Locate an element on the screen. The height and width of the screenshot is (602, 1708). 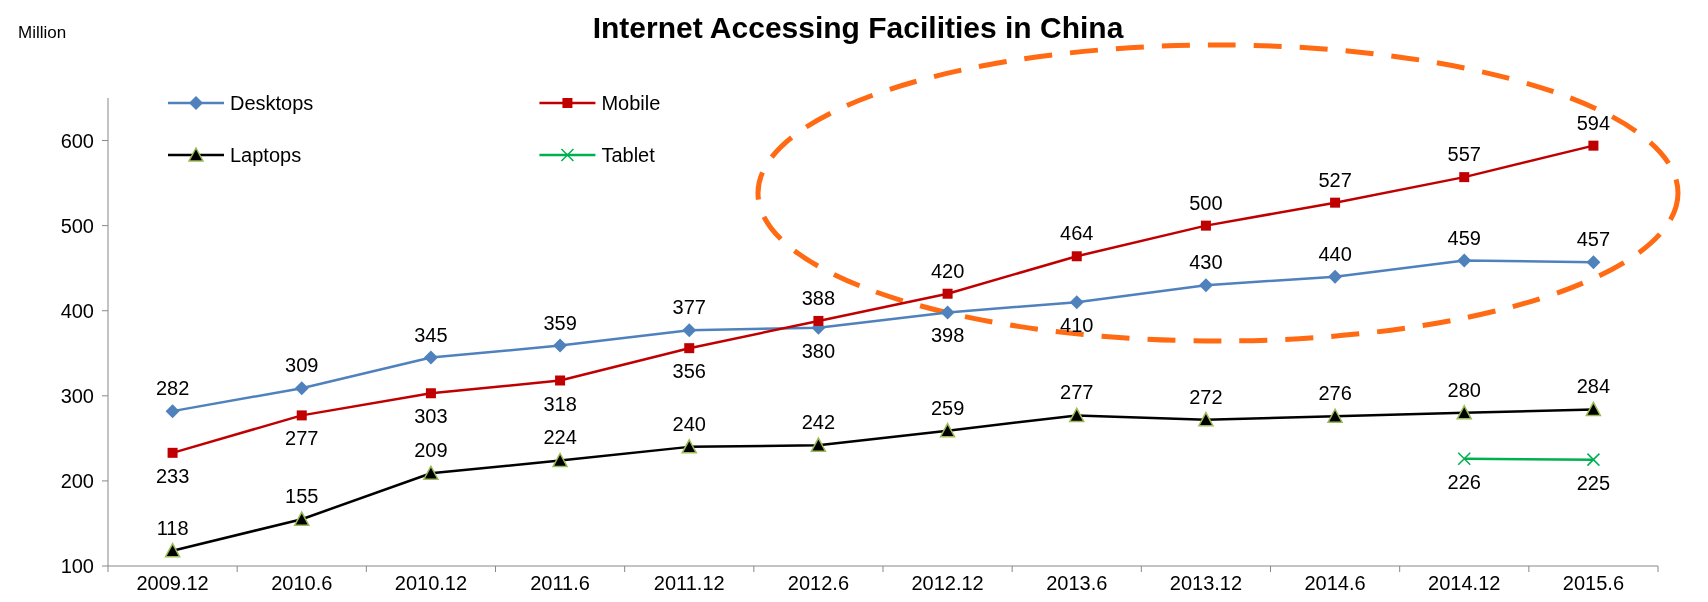
data-label: 242 is located at coordinates (818, 422).